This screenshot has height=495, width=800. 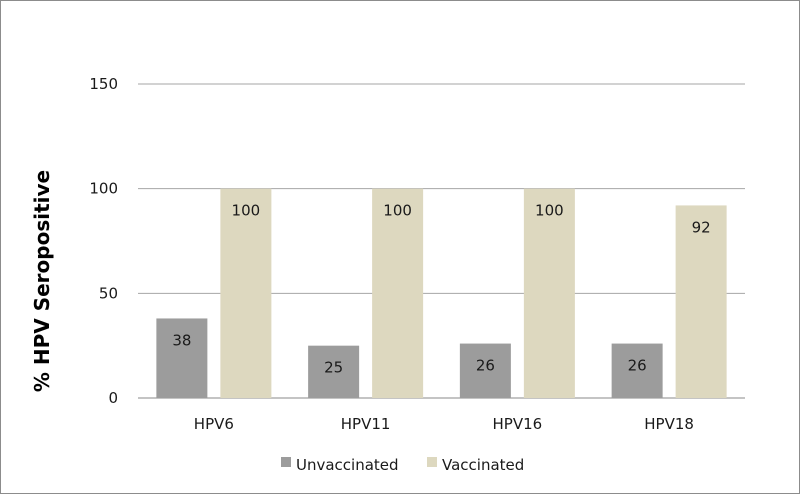 I want to click on bar-unvaccinated-hpv16, so click(x=485, y=370).